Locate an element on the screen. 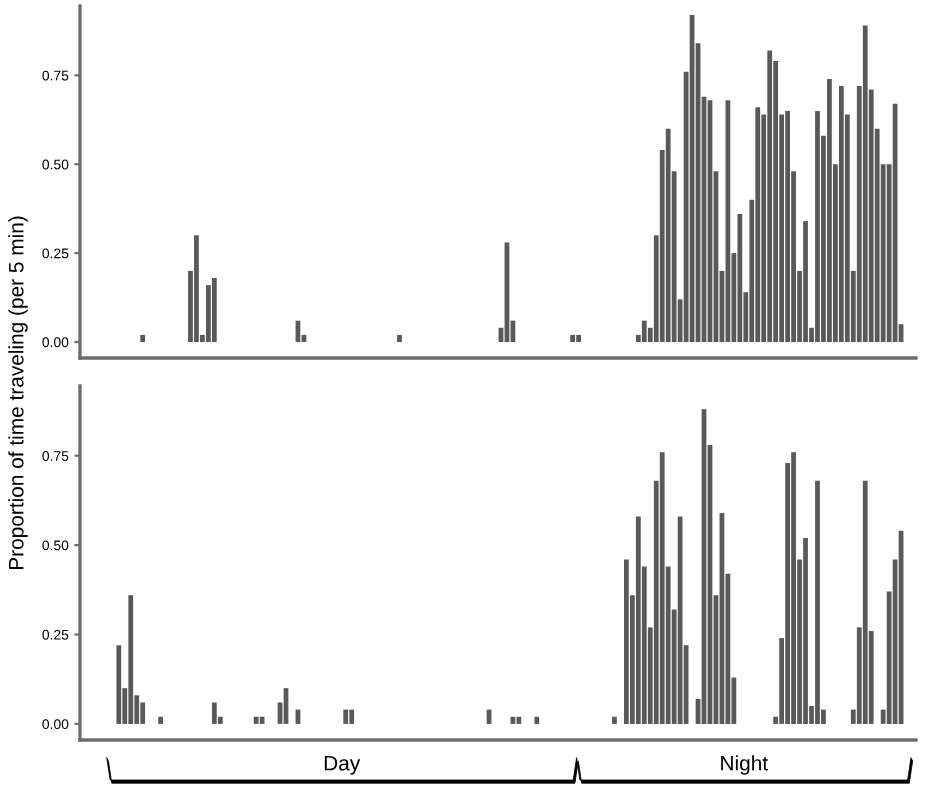  text: Day is located at coordinates (342, 765).